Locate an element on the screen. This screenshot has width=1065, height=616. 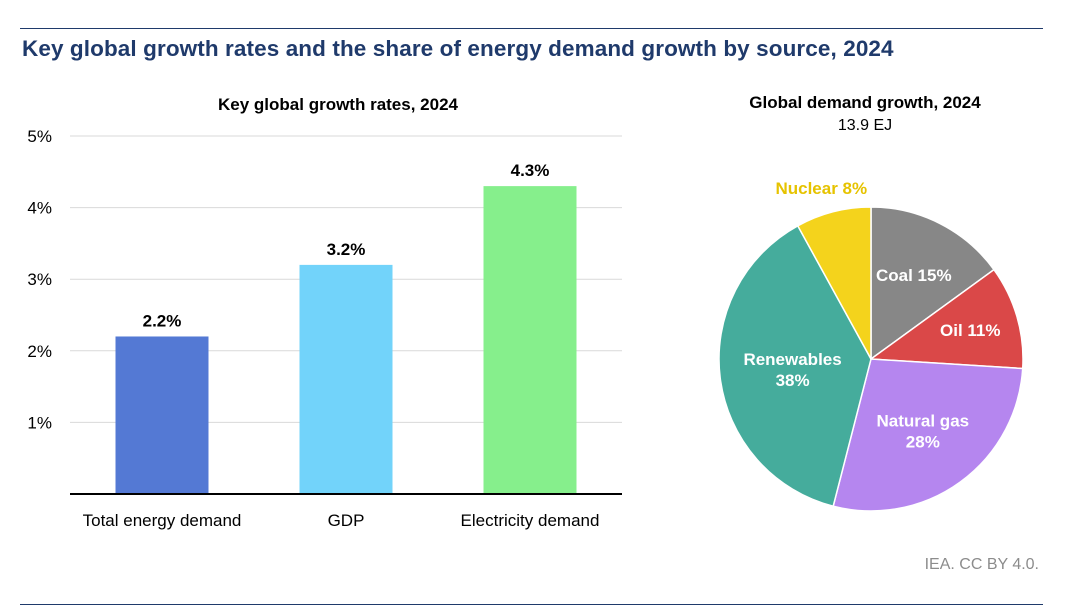
y-tick-label: 5% is located at coordinates (39, 136).